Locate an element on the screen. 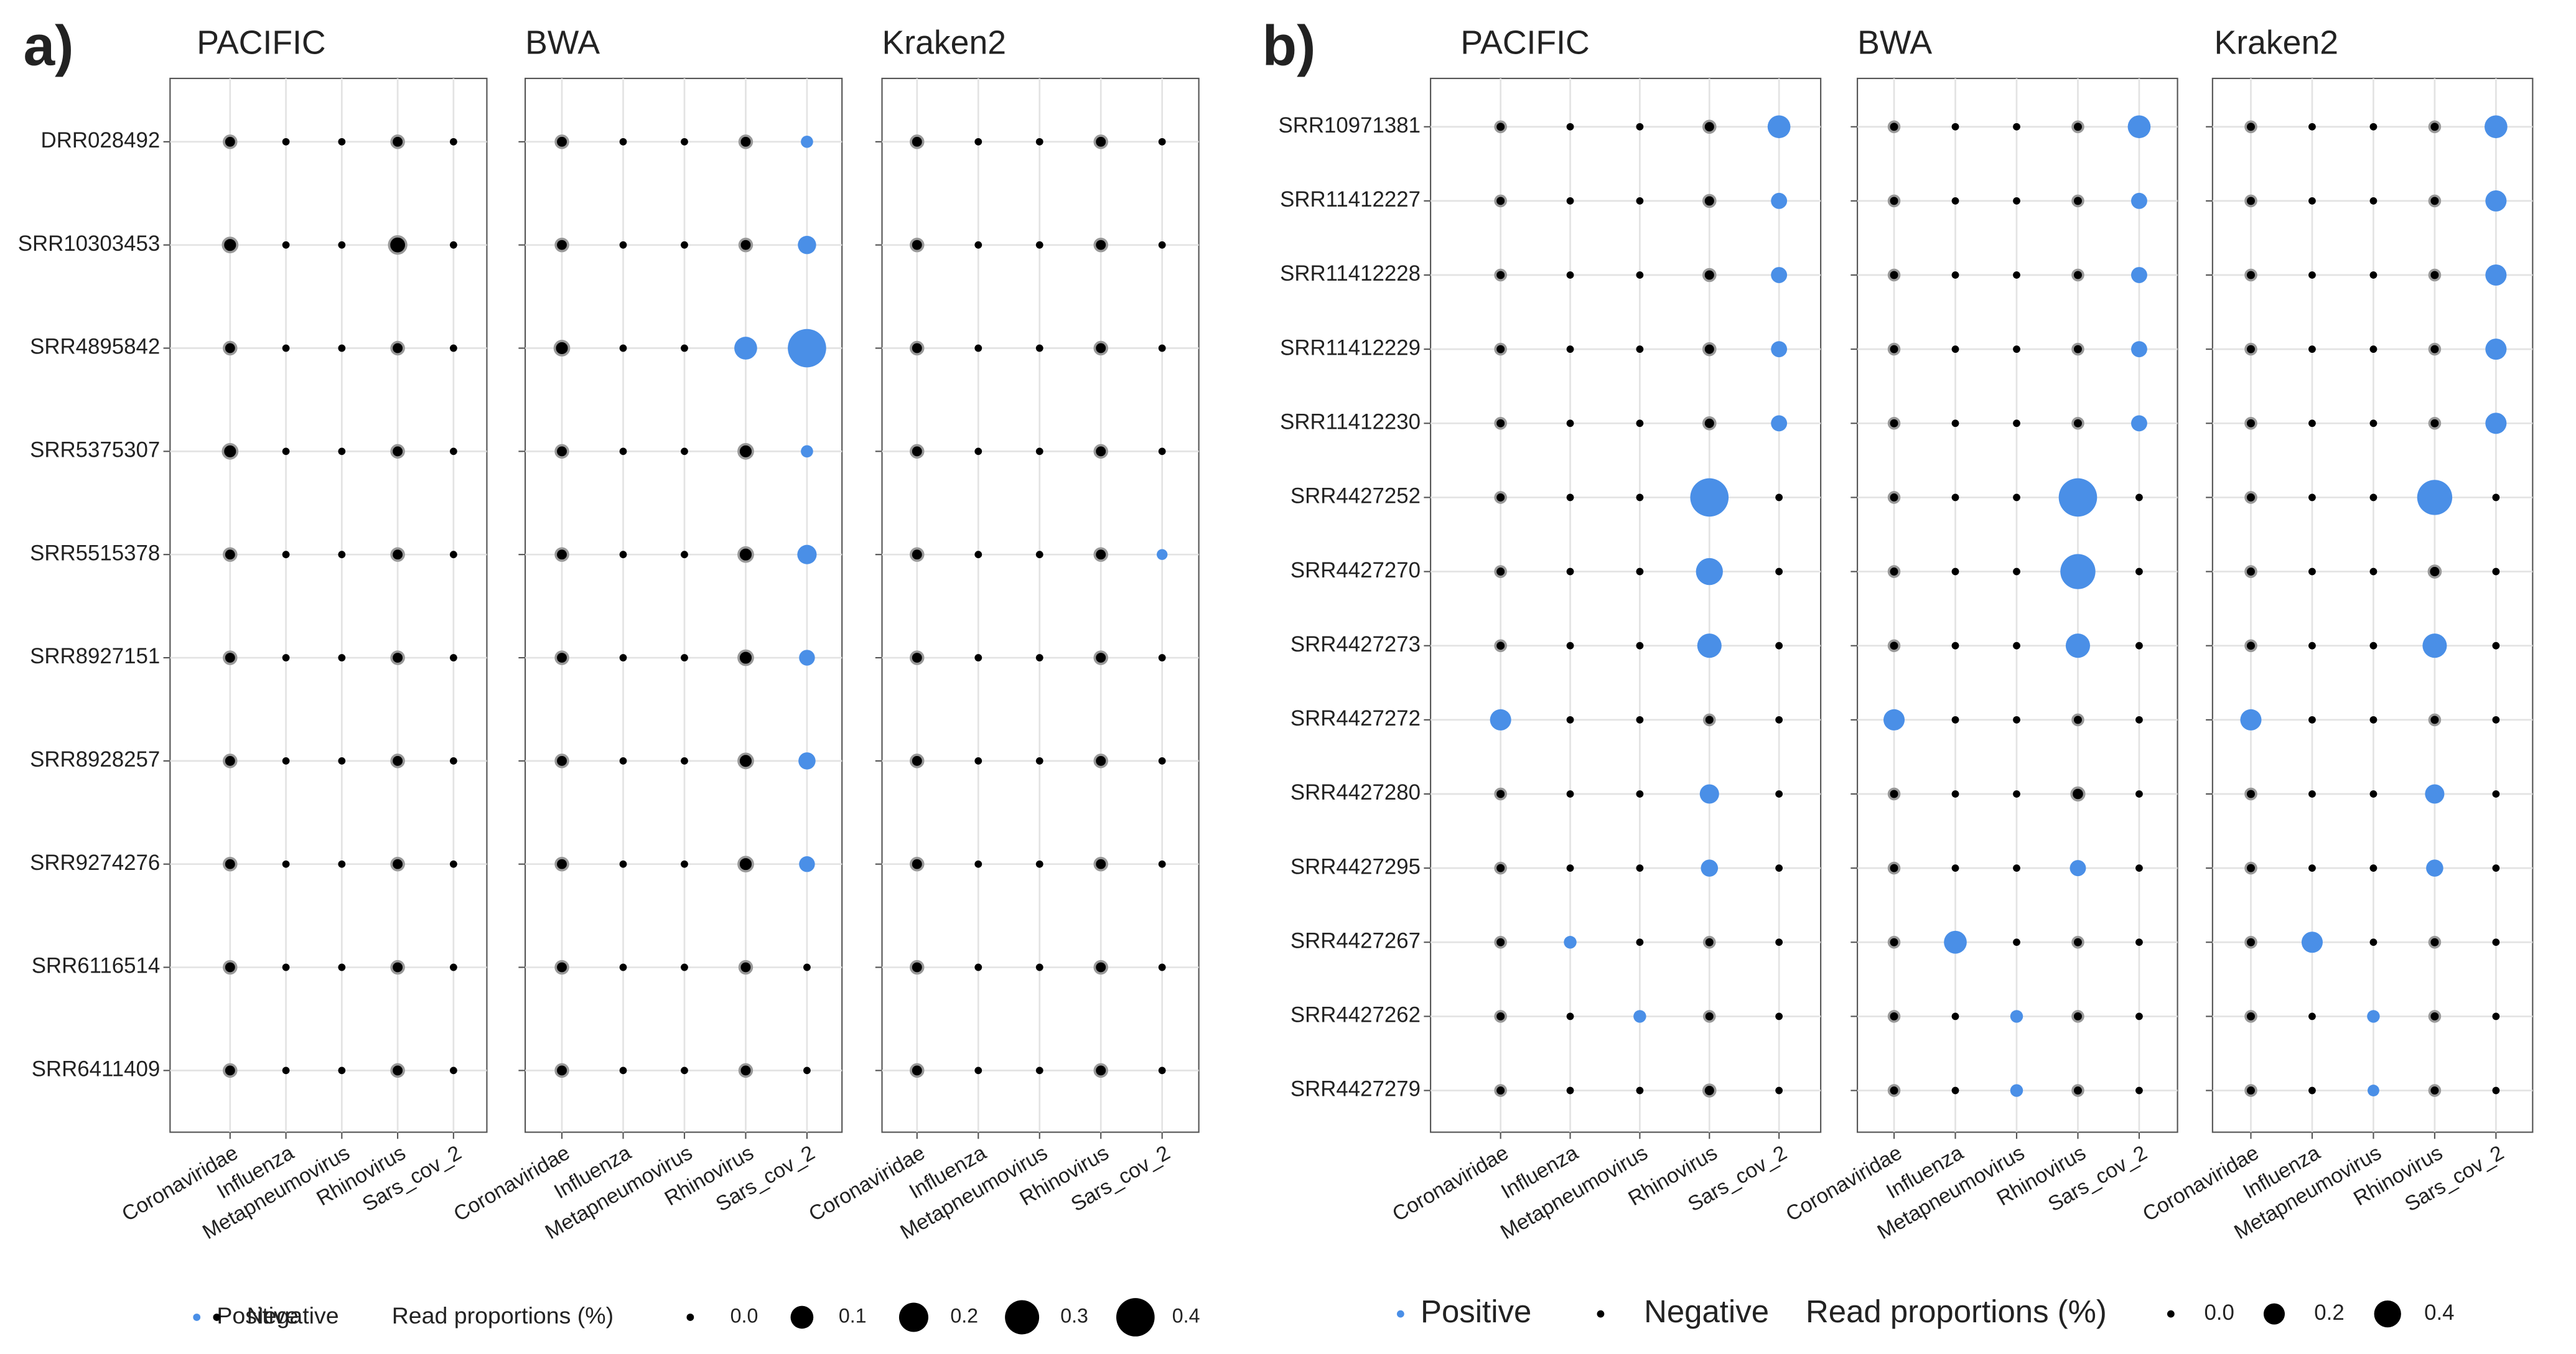 The image size is (2576, 1354). legend-label: Positive is located at coordinates (1476, 1311).